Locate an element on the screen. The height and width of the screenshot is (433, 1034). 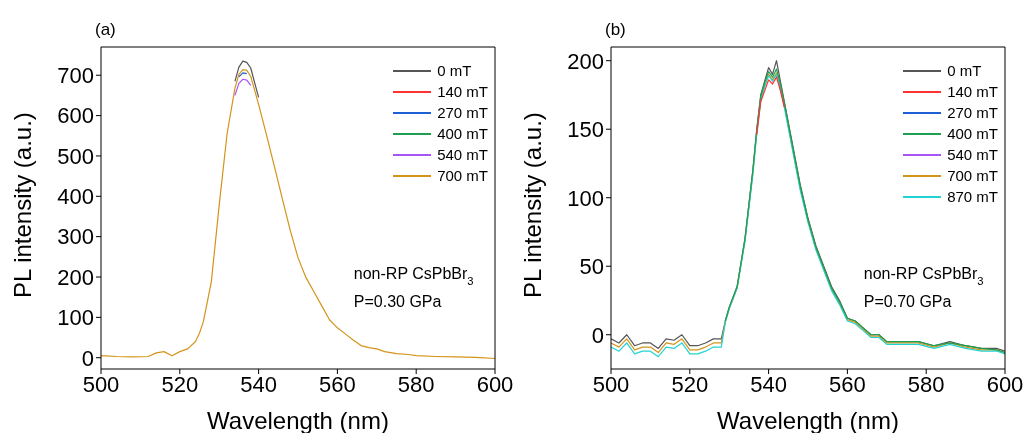
annotation: P=0.70 GPa is located at coordinates (907, 301).